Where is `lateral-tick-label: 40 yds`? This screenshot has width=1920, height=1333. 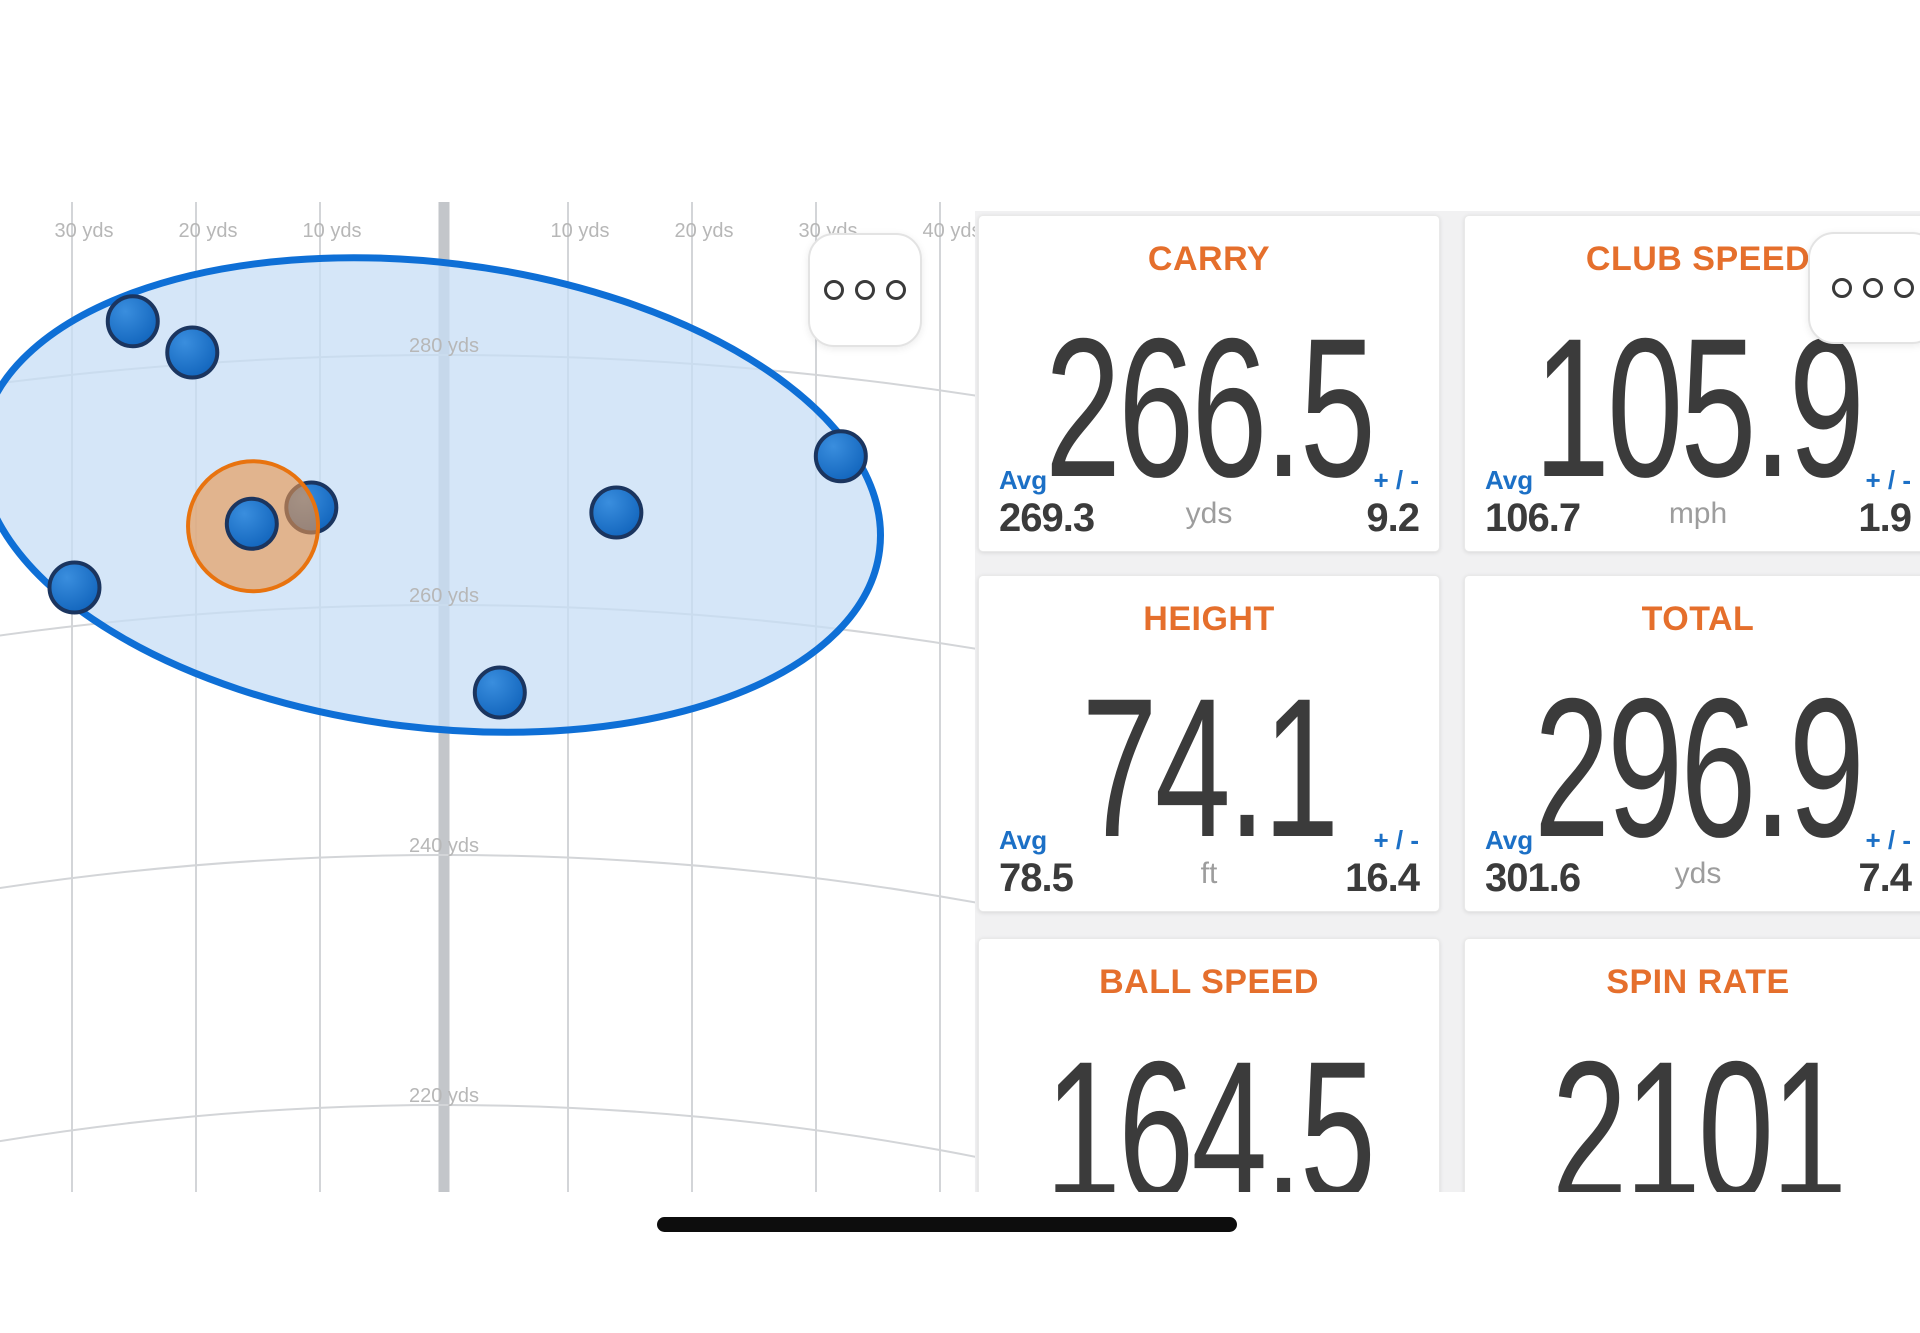 lateral-tick-label: 40 yds is located at coordinates (949, 231).